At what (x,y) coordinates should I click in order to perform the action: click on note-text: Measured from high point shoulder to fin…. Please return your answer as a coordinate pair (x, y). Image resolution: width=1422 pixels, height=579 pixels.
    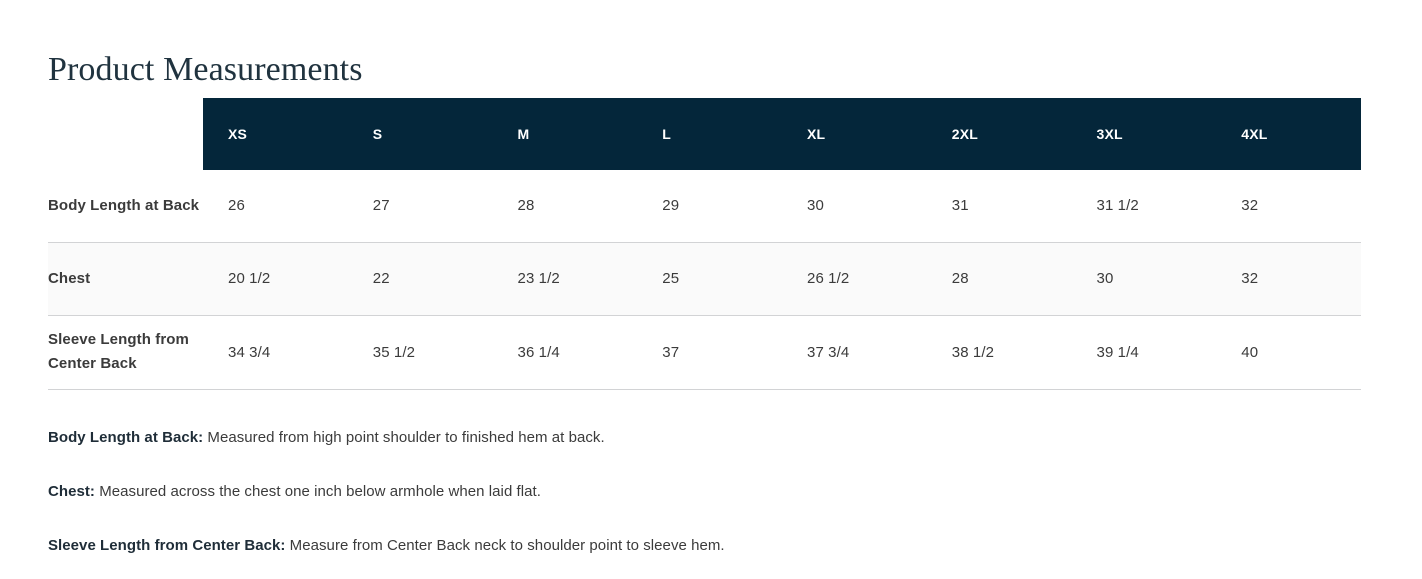
    Looking at the image, I should click on (404, 437).